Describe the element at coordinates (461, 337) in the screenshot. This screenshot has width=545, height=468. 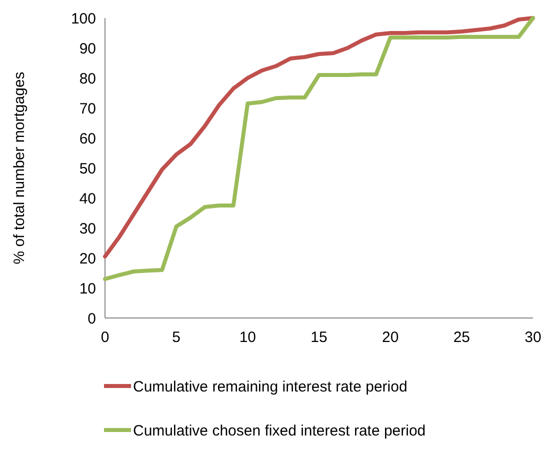
I see `x-tick-label: 25` at that location.